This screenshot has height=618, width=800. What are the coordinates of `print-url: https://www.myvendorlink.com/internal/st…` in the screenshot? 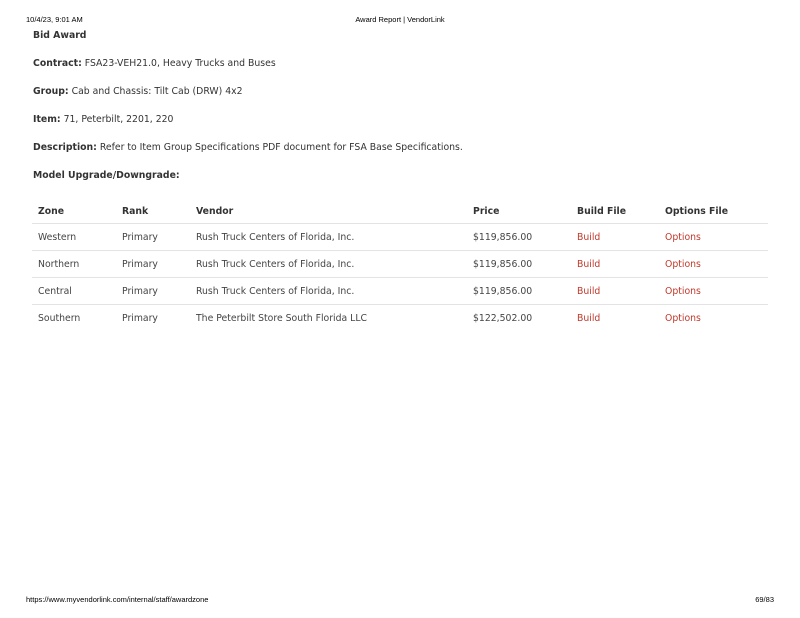 It's located at (117, 599).